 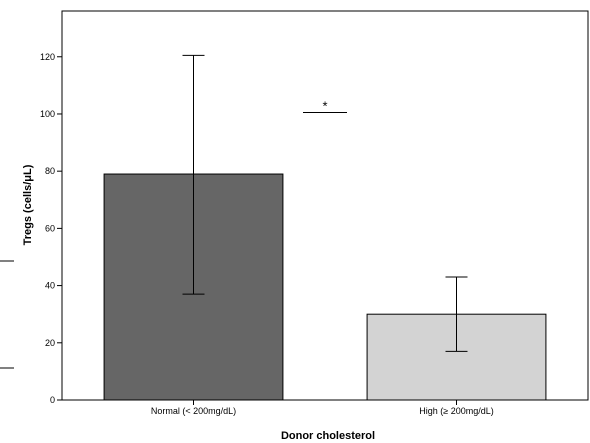 I want to click on y-tick-label: 60, so click(x=50, y=228).